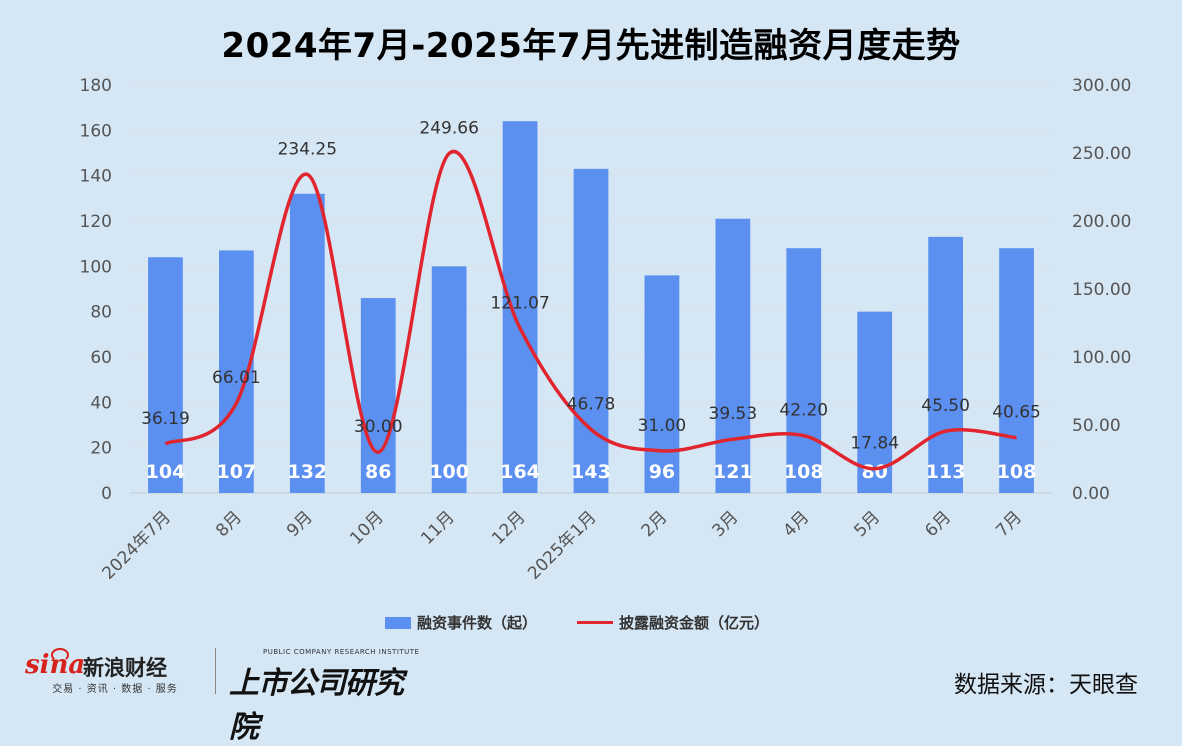 The image size is (1182, 746). I want to click on line-data-label: 39.53, so click(733, 414).